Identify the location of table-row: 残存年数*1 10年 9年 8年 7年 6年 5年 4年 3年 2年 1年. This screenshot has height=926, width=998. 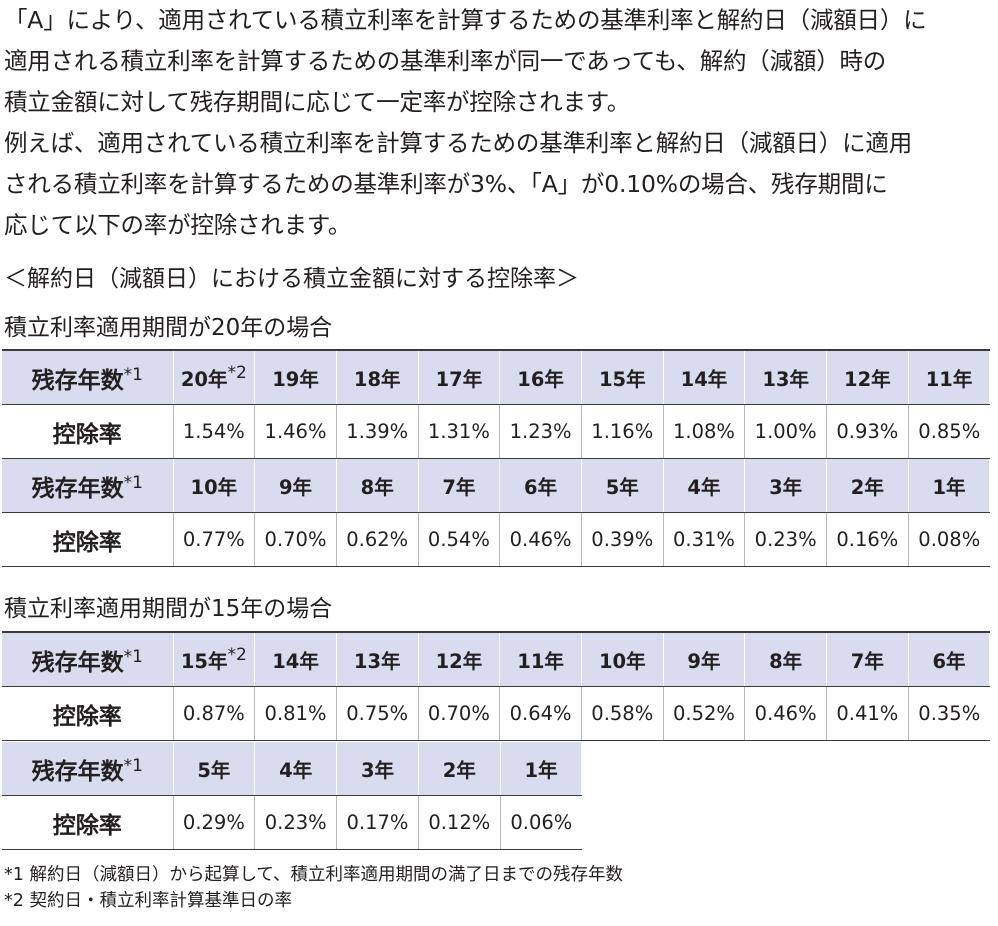
(496, 485).